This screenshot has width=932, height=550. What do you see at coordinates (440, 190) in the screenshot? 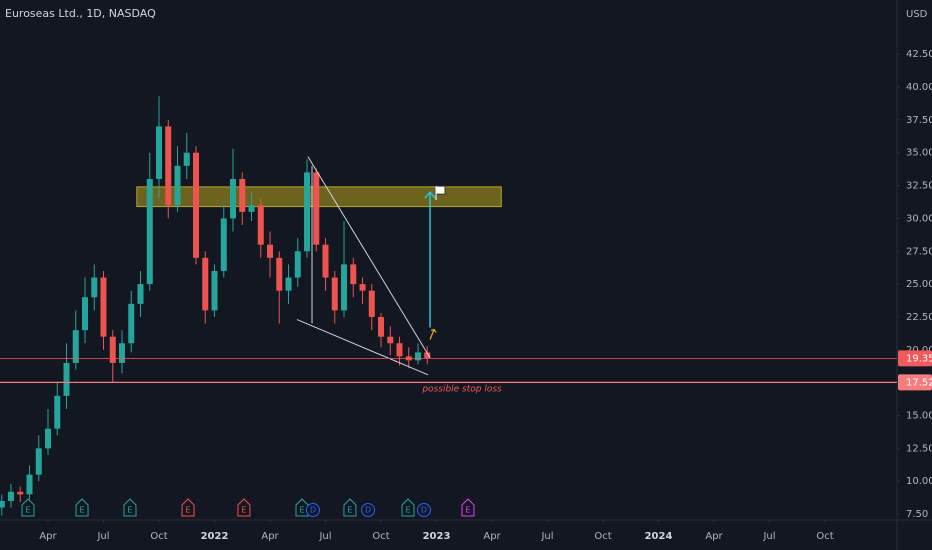
I see `flag-icon` at bounding box center [440, 190].